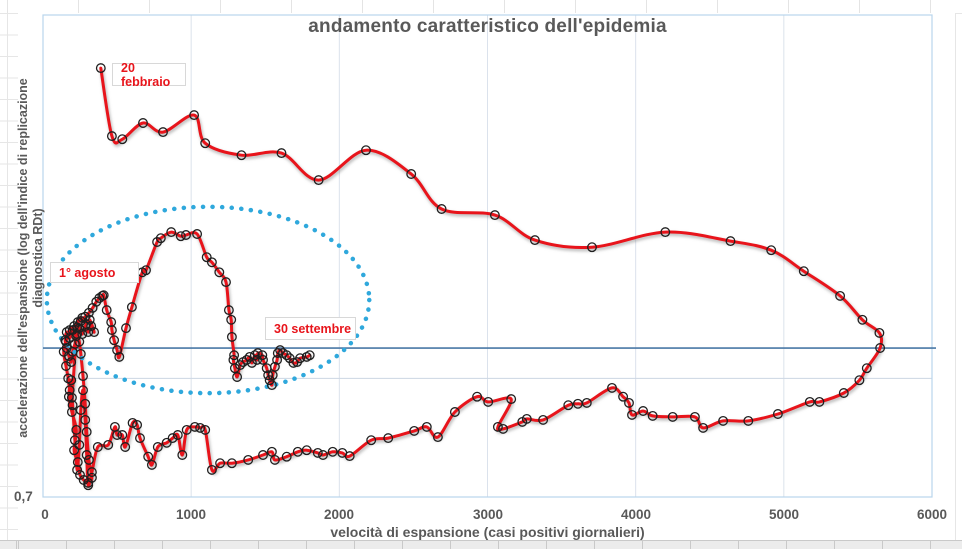 This screenshot has height=549, width=962. I want to click on sheet-rows-strip, so click(9, 276).